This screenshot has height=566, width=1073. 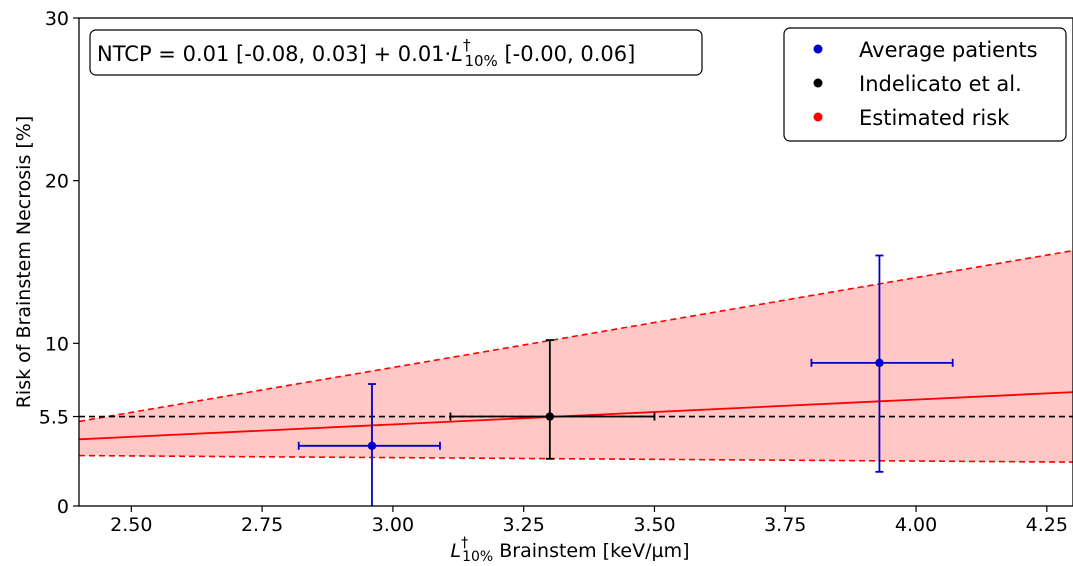 What do you see at coordinates (785, 525) in the screenshot?
I see `x-tick-label: 3.75` at bounding box center [785, 525].